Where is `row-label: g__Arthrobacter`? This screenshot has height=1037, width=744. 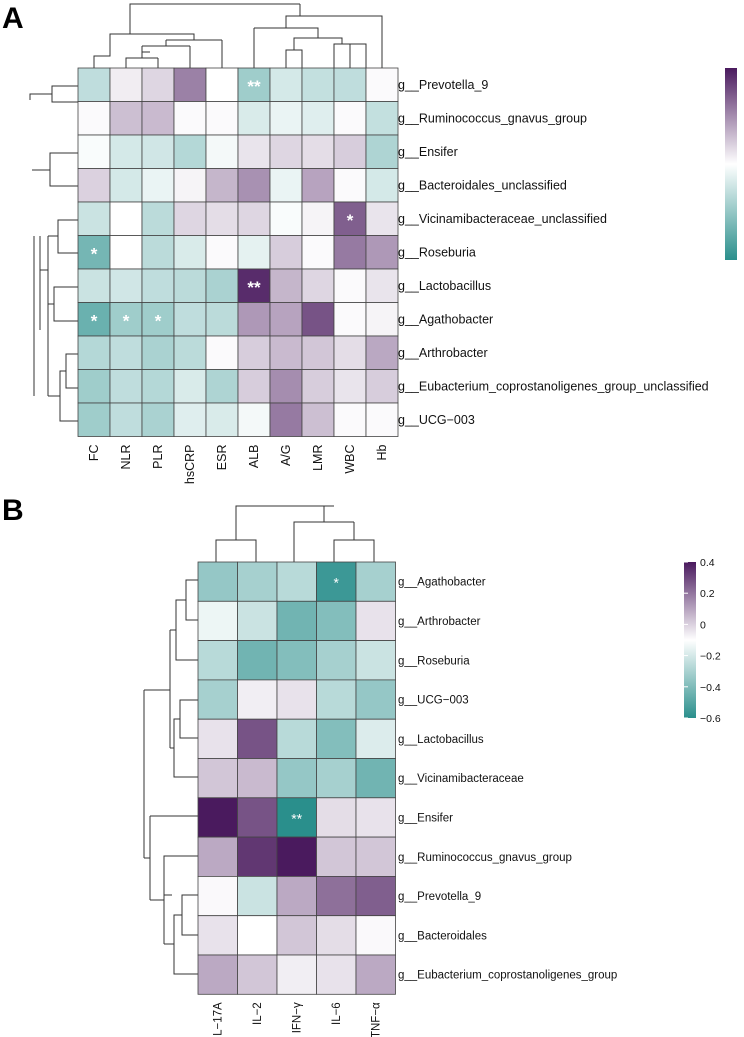
row-label: g__Arthrobacter is located at coordinates (439, 622).